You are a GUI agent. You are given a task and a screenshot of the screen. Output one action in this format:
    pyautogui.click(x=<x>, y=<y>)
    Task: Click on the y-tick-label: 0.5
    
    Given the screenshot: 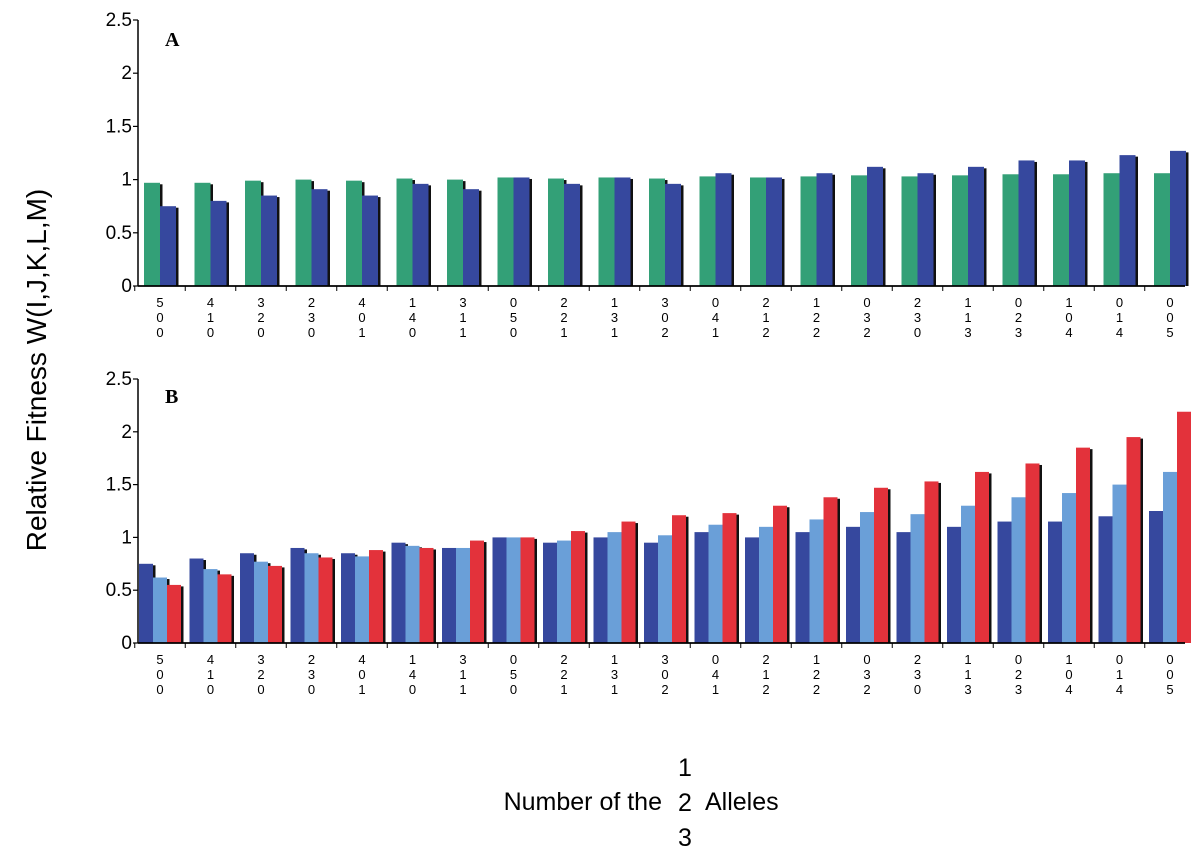 What is the action you would take?
    pyautogui.click(x=119, y=233)
    